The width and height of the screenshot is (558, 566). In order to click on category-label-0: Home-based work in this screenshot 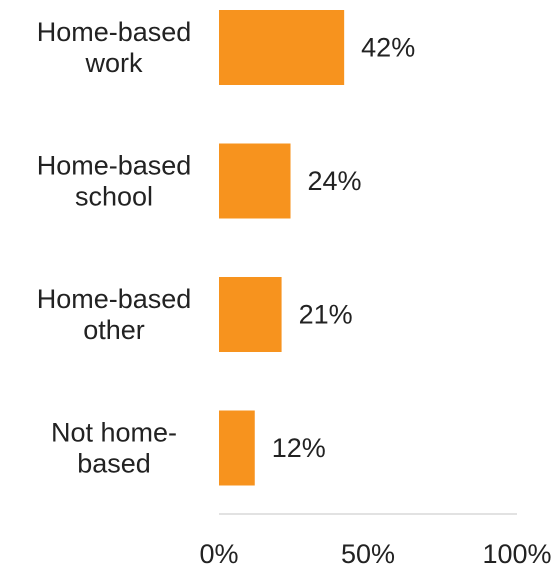, I will do `click(114, 47)`.